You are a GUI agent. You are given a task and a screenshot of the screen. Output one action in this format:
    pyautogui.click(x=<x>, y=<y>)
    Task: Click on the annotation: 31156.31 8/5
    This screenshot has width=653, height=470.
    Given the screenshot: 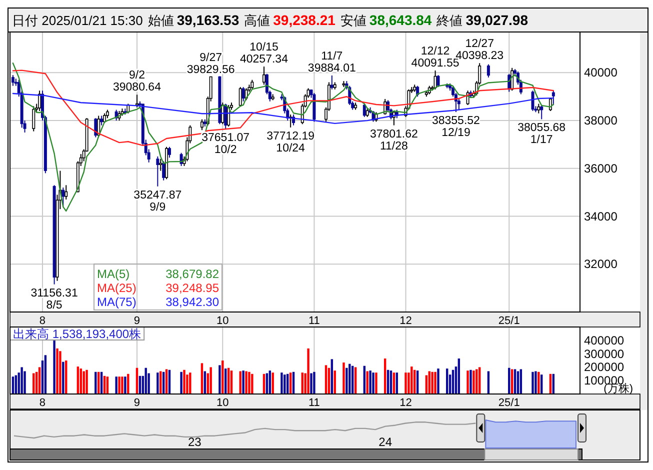 What is the action you would take?
    pyautogui.click(x=54, y=299)
    